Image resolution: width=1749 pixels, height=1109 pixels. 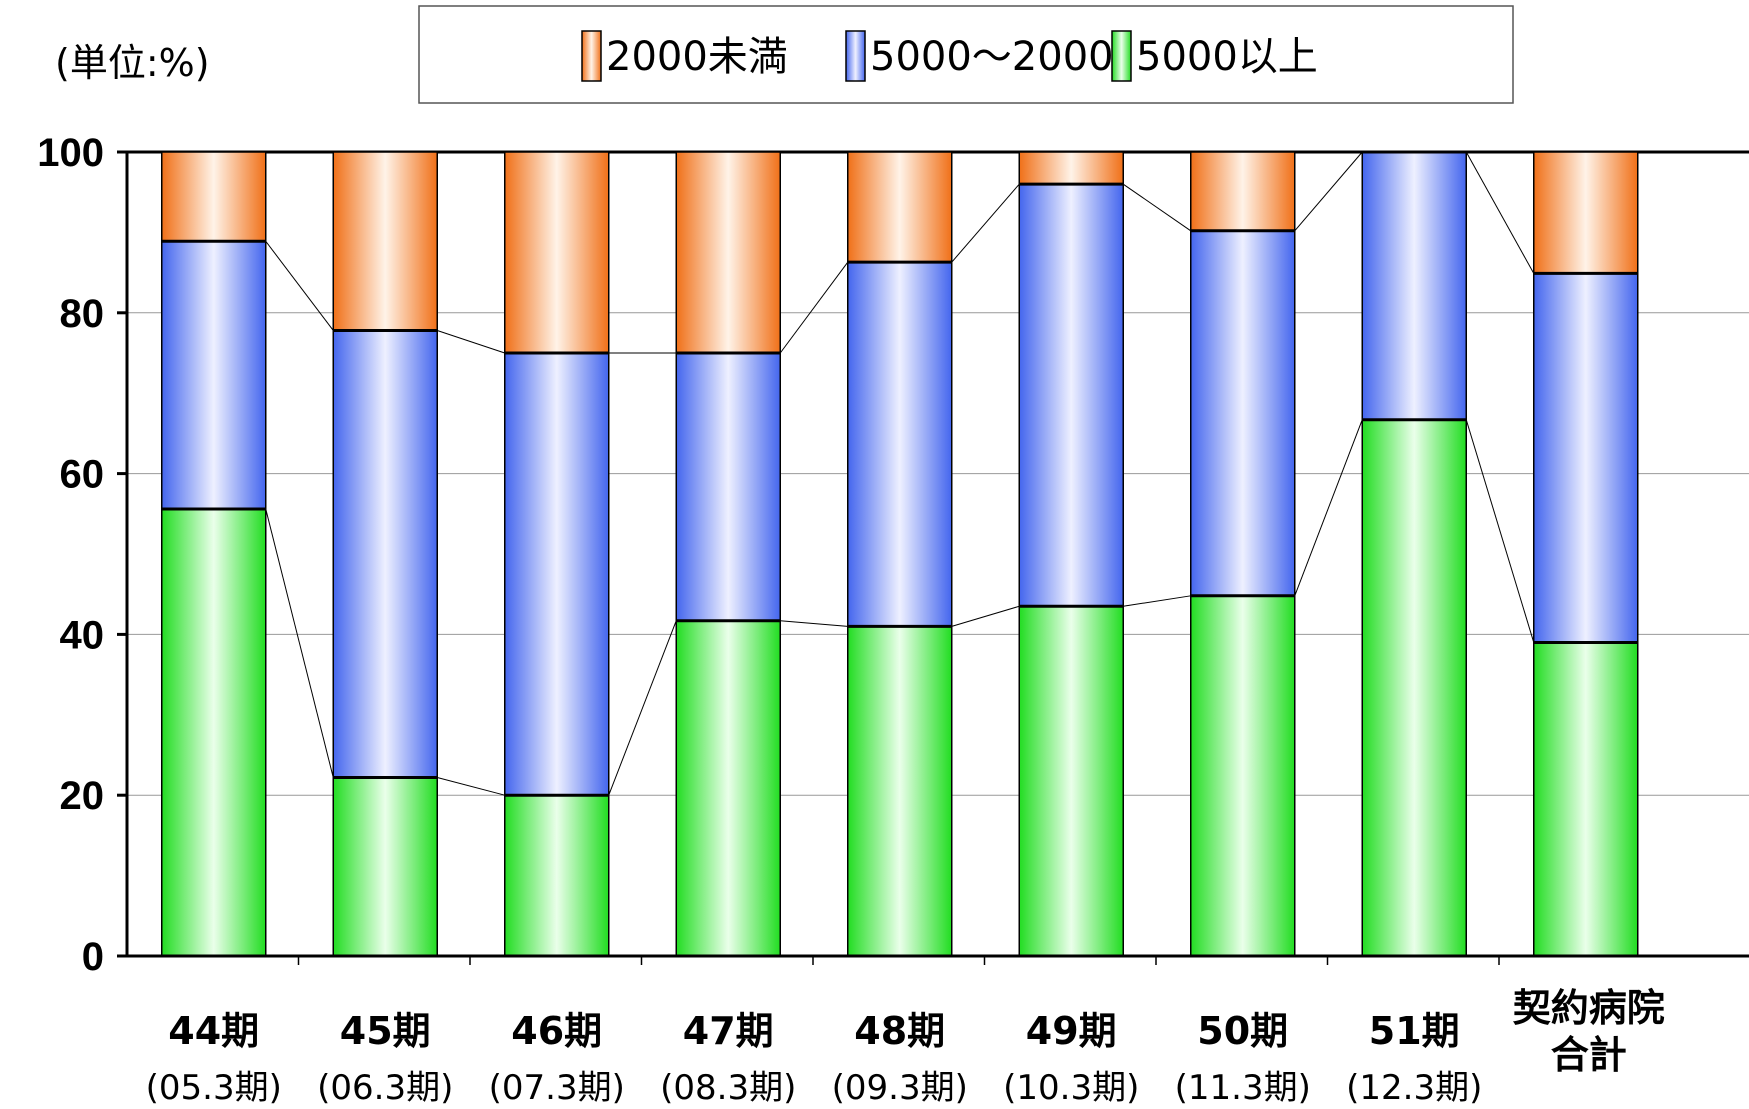 I want to click on legend: 2000未満 5000～2000 5000以上, so click(x=966, y=54).